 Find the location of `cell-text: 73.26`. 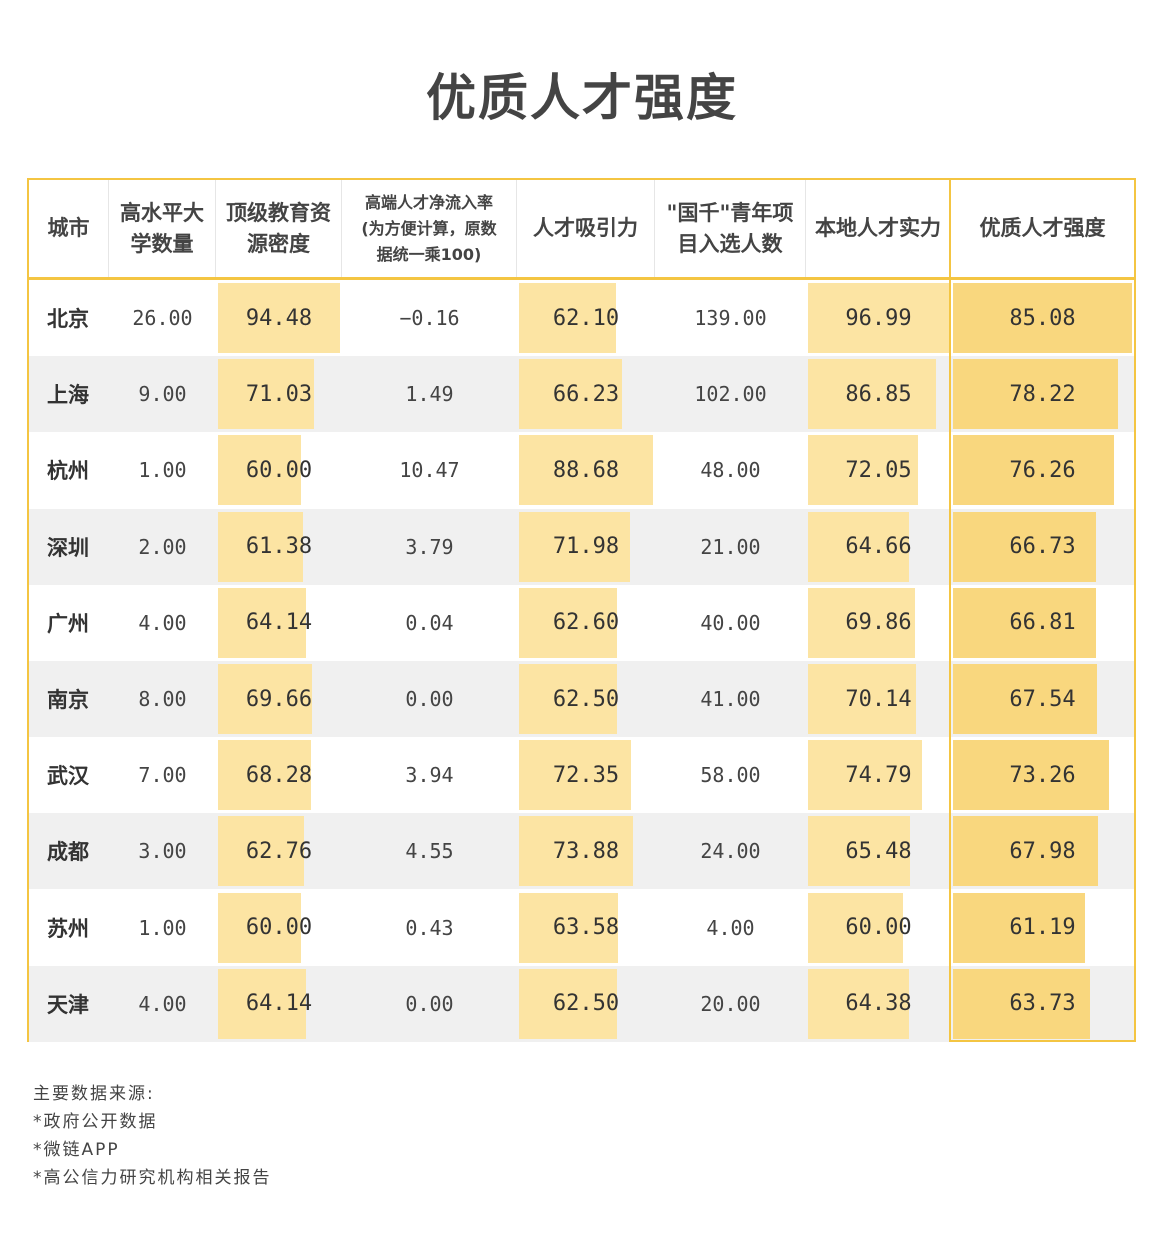

cell-text: 73.26 is located at coordinates (1042, 775).